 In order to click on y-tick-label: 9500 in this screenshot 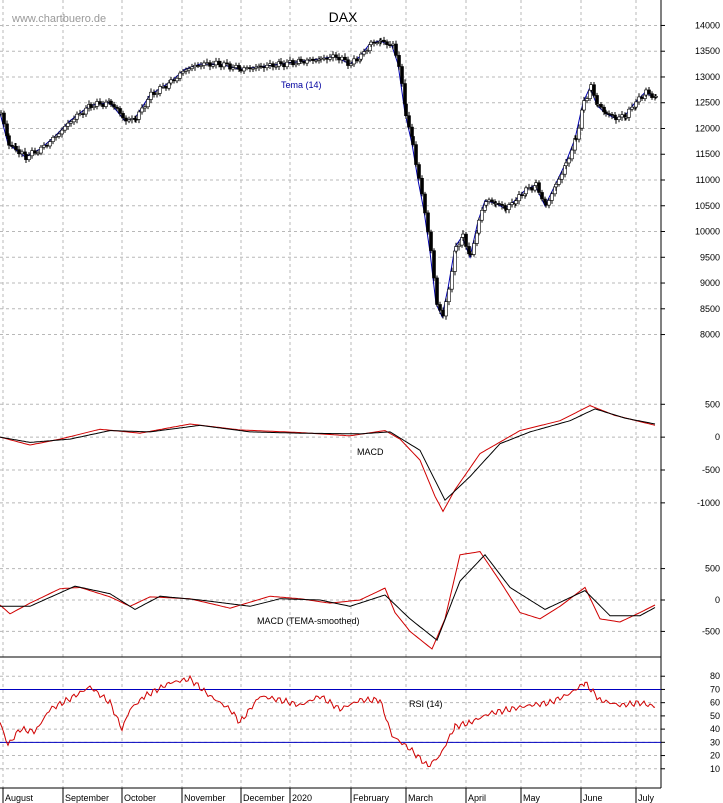, I will do `click(710, 257)`.